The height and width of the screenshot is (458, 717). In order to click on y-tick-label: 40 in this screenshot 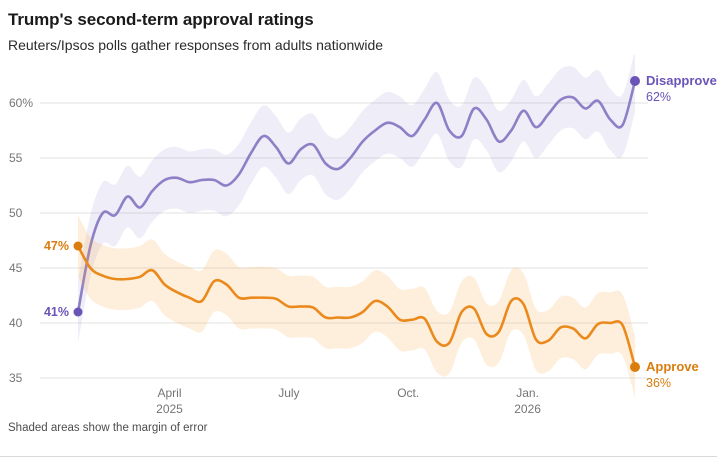, I will do `click(16, 323)`.